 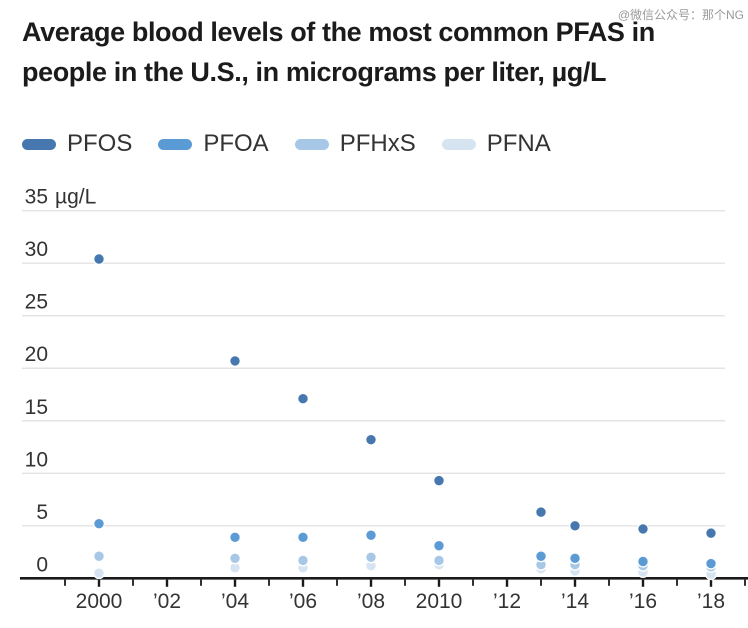 I want to click on legend-label-pfos: PFOS, so click(x=100, y=143).